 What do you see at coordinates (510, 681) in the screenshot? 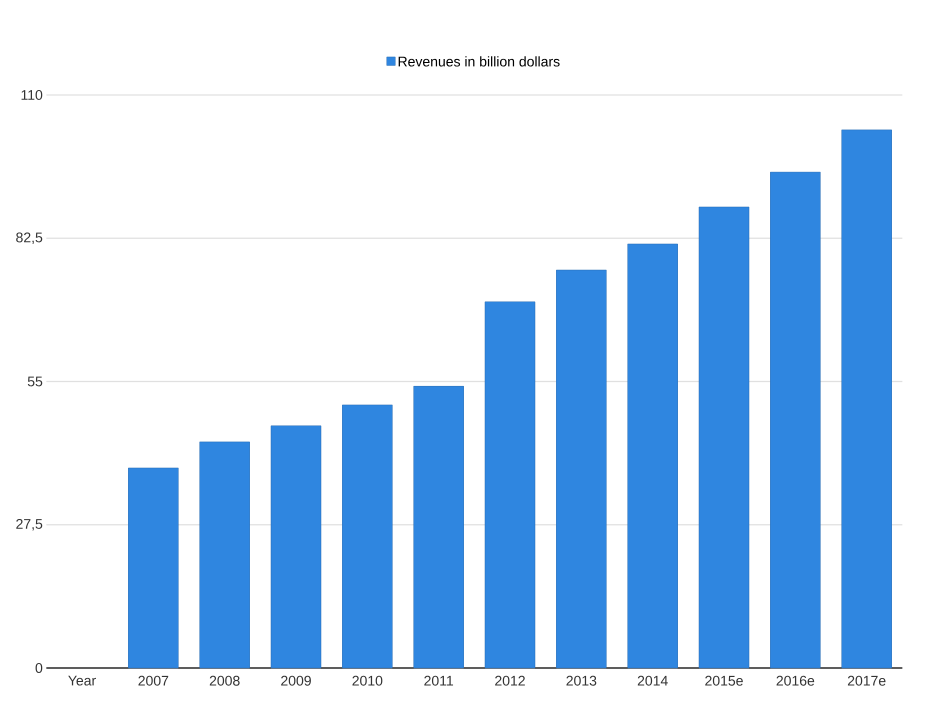
I see `x-tick-label: 2012` at bounding box center [510, 681].